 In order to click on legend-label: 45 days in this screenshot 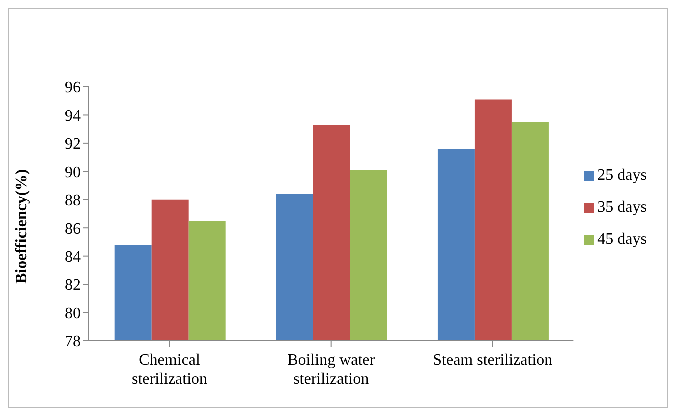, I will do `click(622, 239)`.